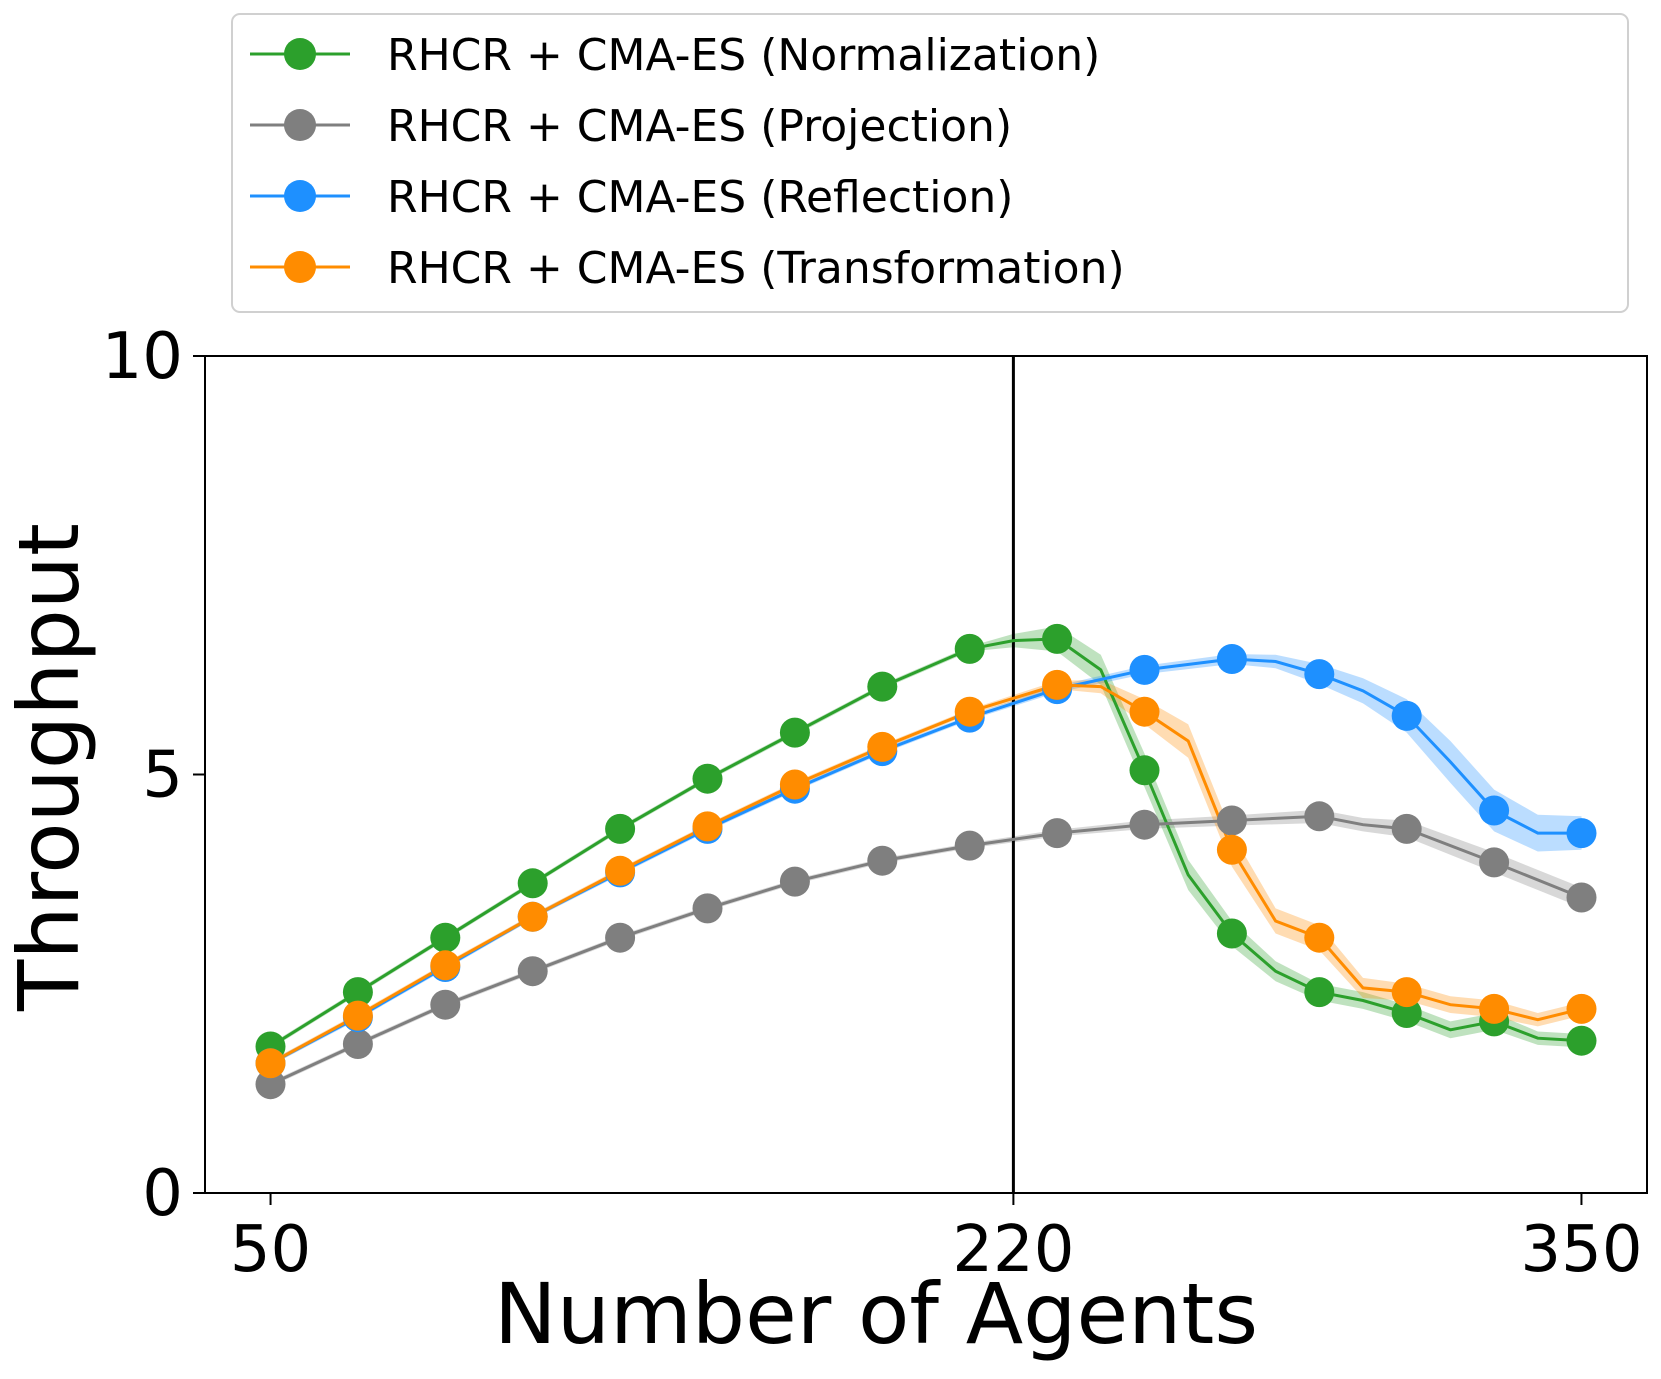  Describe the element at coordinates (142, 357) in the screenshot. I see `y-tick-label: 10` at that location.